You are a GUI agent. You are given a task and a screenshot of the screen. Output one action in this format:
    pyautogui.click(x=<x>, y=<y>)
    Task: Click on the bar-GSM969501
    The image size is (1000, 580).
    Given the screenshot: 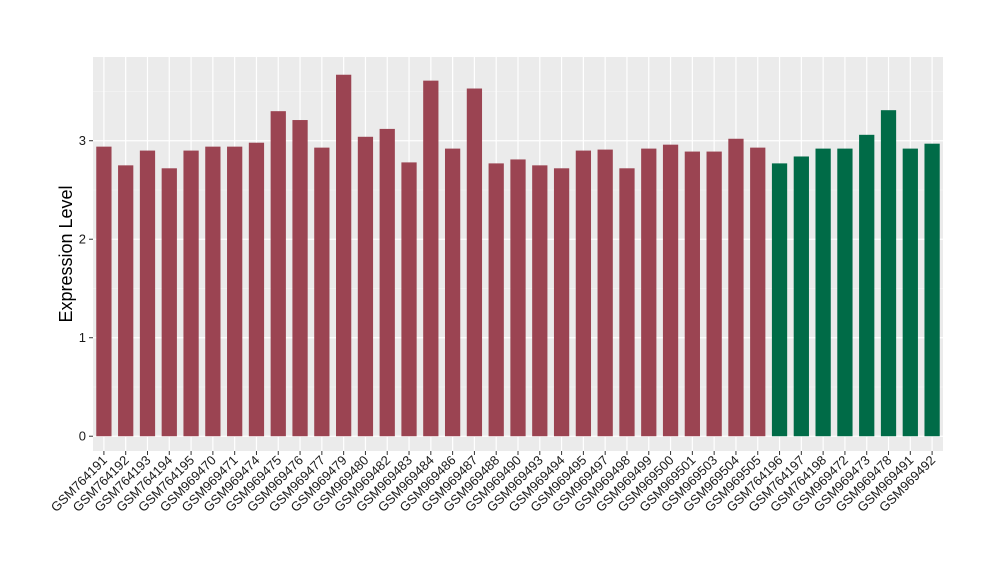 What is the action you would take?
    pyautogui.click(x=692, y=294)
    